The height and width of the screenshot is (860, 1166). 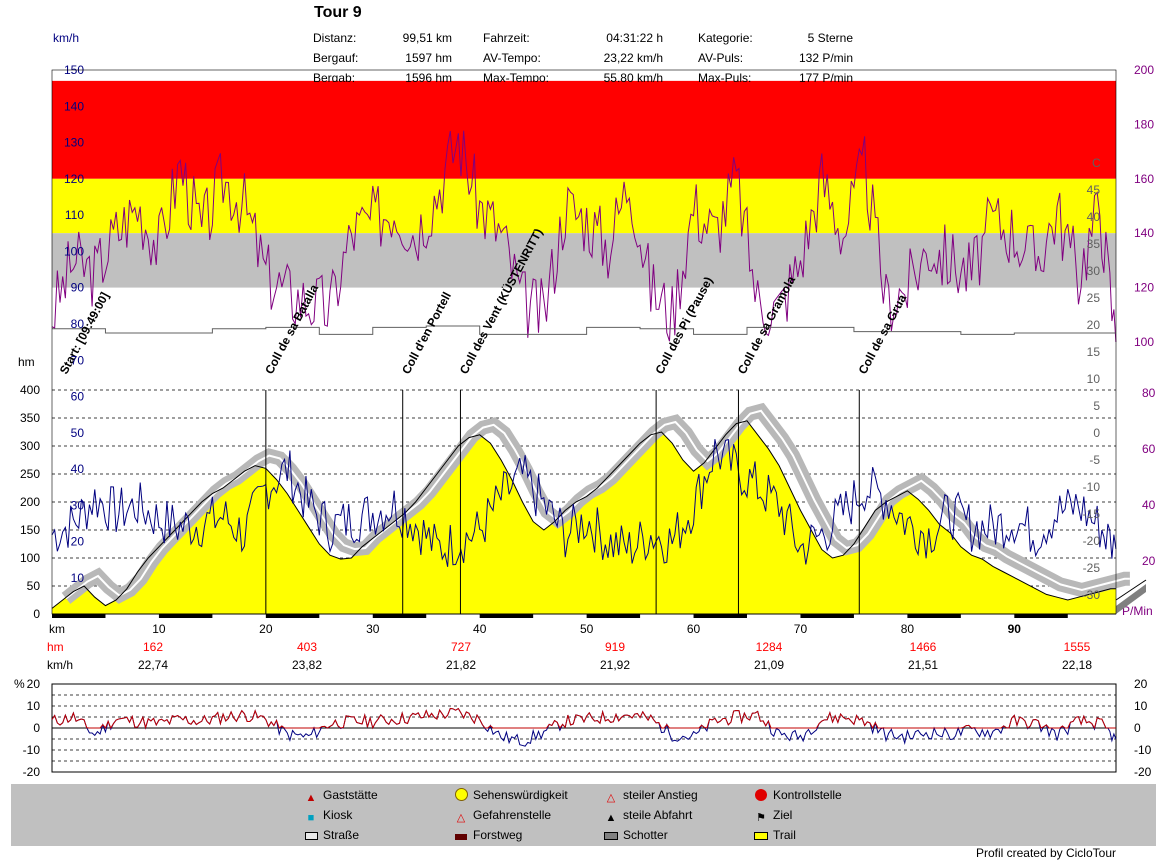 What do you see at coordinates (428, 76) in the screenshot?
I see `stat-value-descent: 1596 hm` at bounding box center [428, 76].